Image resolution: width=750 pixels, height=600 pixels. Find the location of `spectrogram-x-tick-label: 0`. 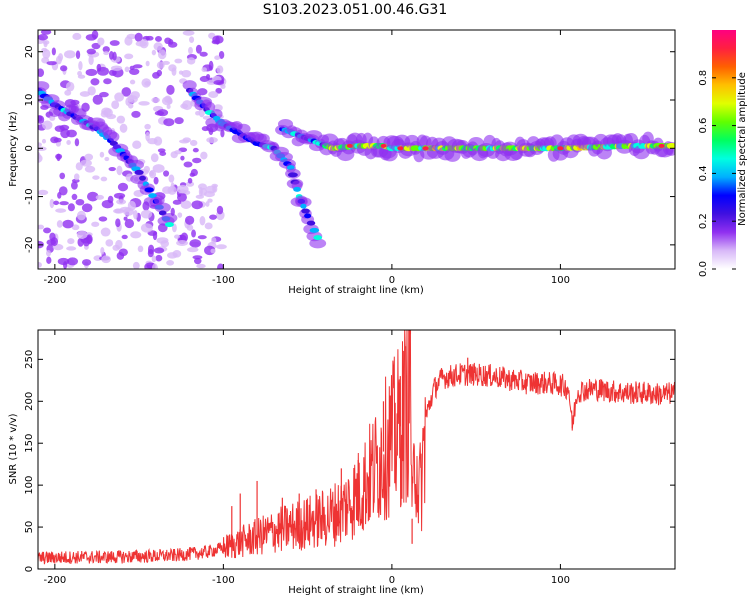

spectrogram-x-tick-label: 0 is located at coordinates (392, 280).